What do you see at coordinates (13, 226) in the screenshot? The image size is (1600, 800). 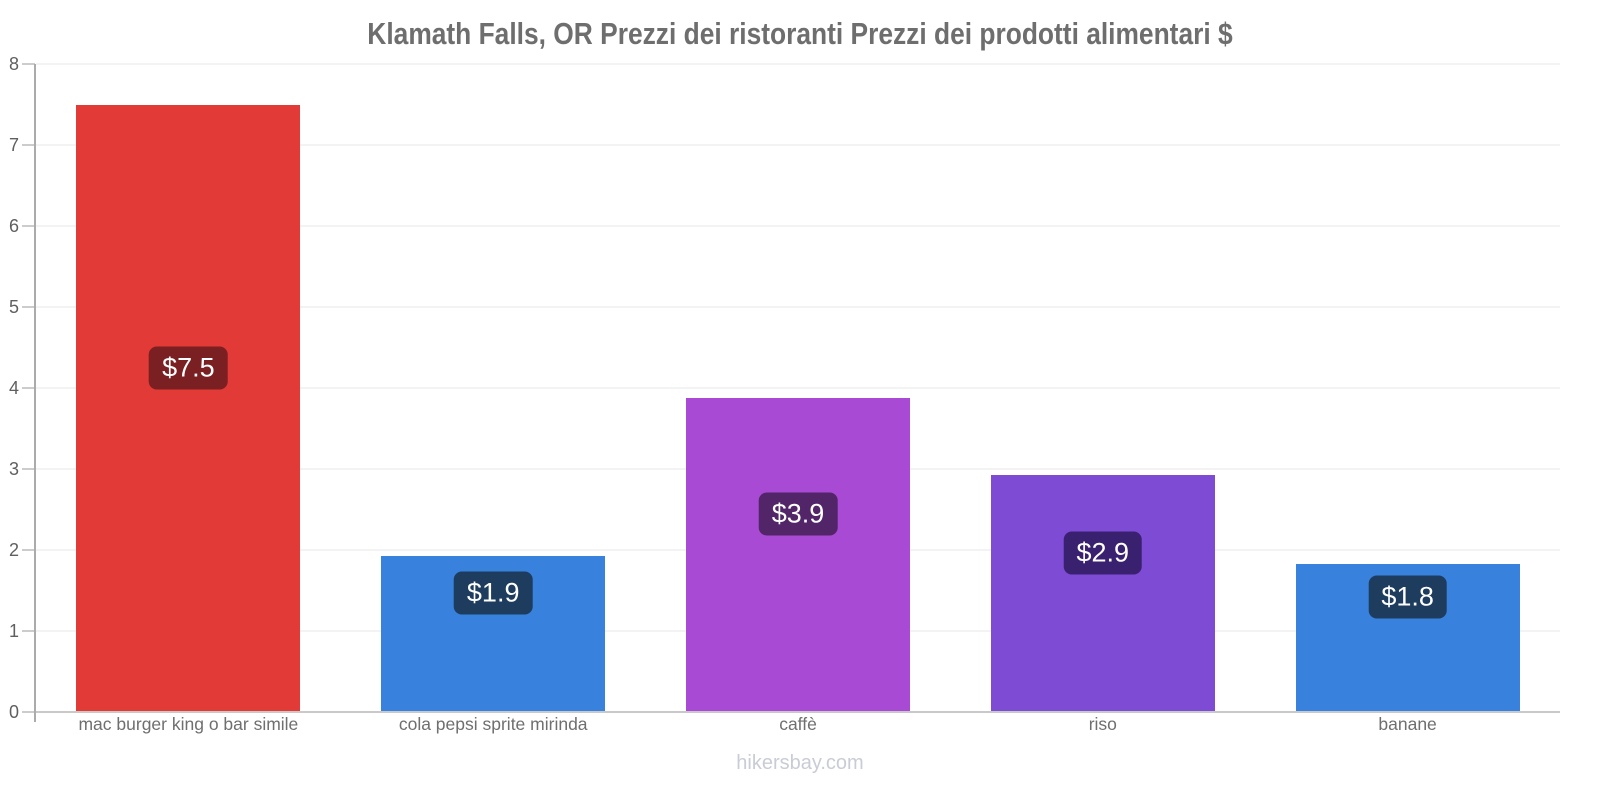 I see `y-tick-label: 6` at bounding box center [13, 226].